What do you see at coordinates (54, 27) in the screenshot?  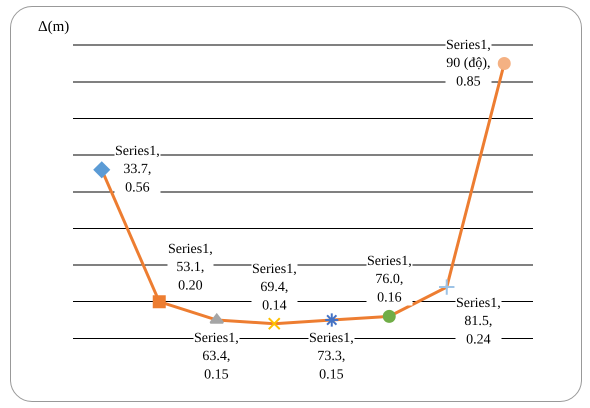 I see `y-axis-title: Δ(m)` at bounding box center [54, 27].